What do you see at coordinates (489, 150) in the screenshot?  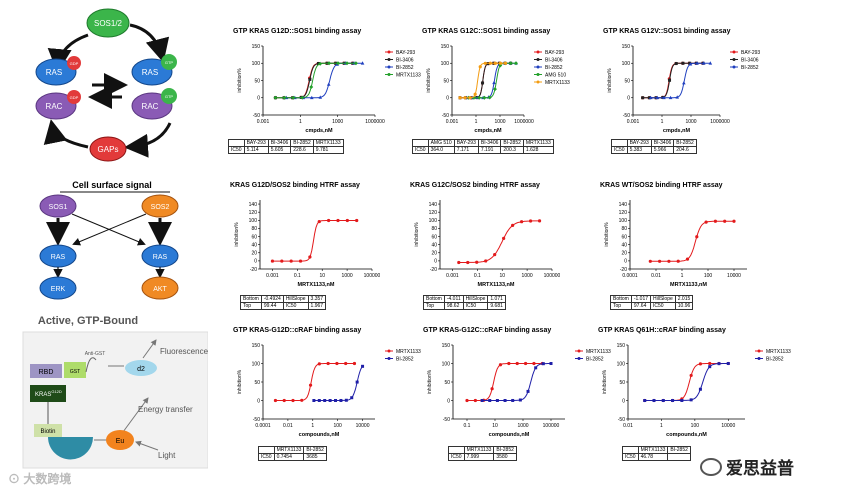 I see `table-cell: 7.191` at bounding box center [489, 150].